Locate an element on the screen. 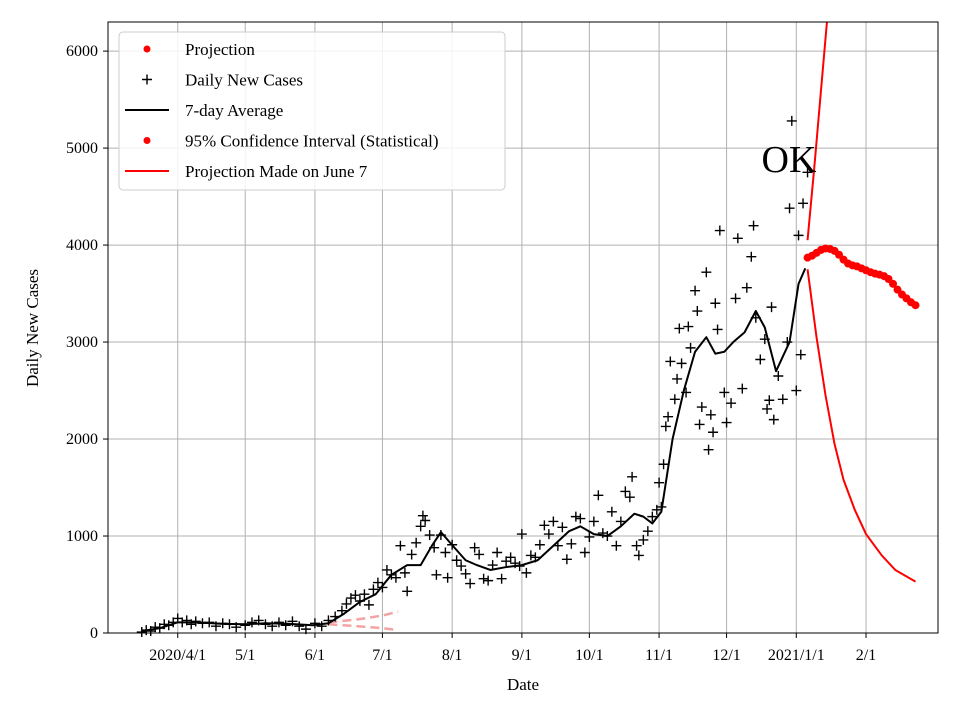 Image resolution: width=960 pixels, height=720 pixels. june7-projection-band is located at coordinates (363, 621).